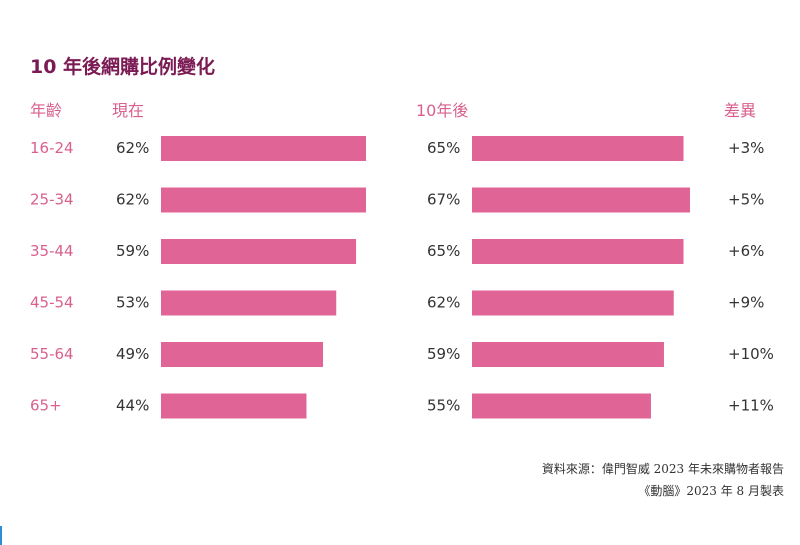 This screenshot has width=800, height=545. Describe the element at coordinates (711, 491) in the screenshot. I see `source-line-2: 《動腦》2023 年 8 月製表` at that location.